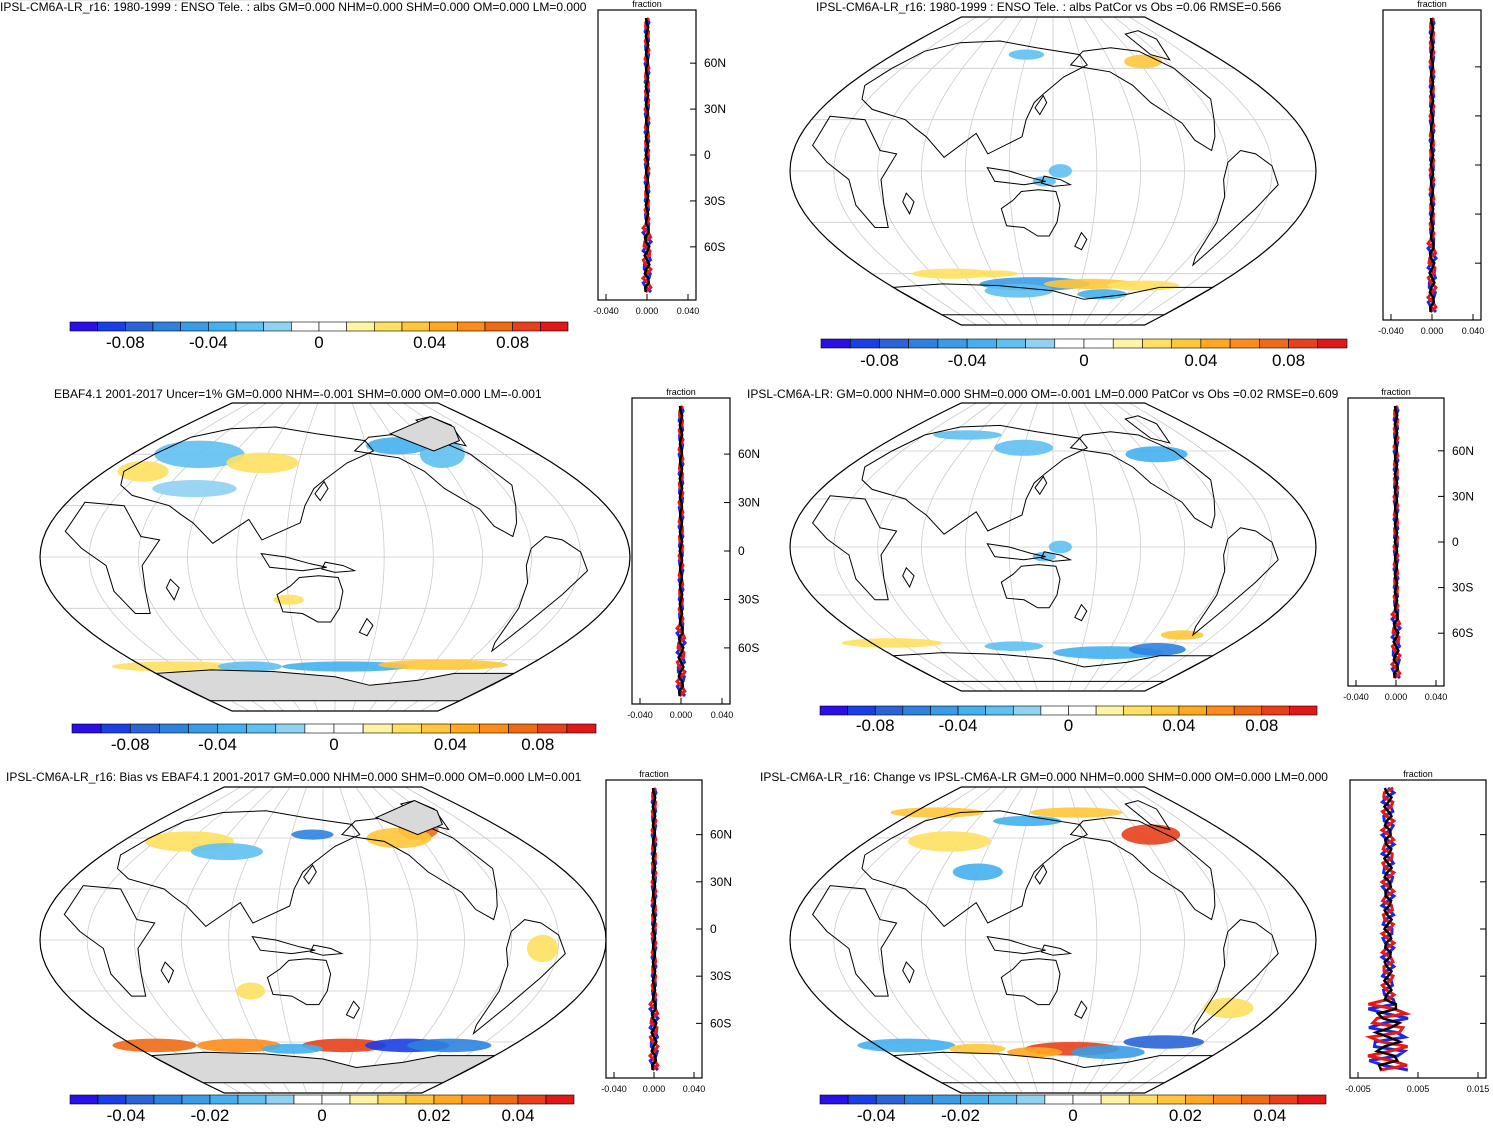 Image resolution: width=1493 pixels, height=1128 pixels. What do you see at coordinates (408, 818) in the screenshot?
I see `masked-region` at bounding box center [408, 818].